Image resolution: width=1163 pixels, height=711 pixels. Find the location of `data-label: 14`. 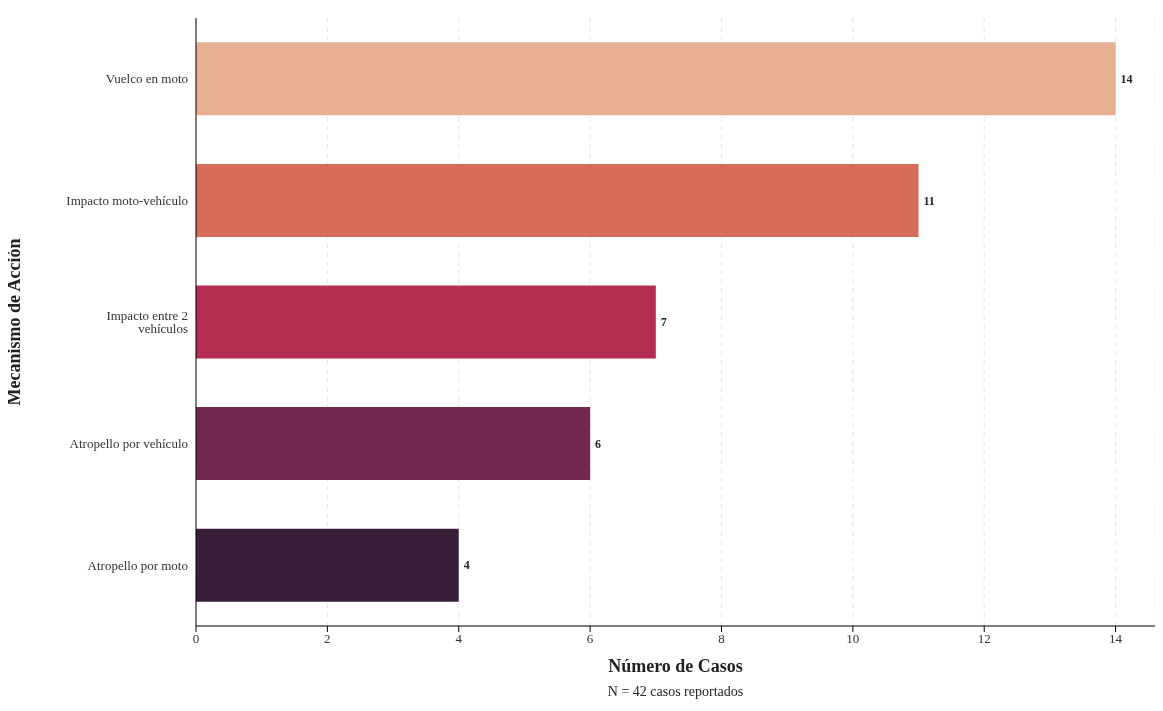

data-label: 14 is located at coordinates (1126, 79).